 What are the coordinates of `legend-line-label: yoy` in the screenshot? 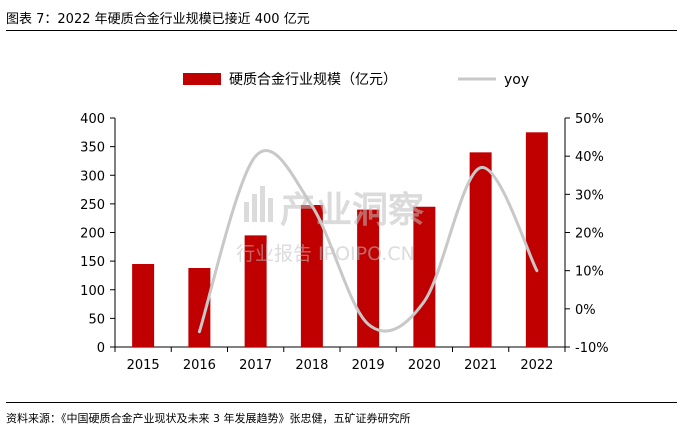 It's located at (516, 80).